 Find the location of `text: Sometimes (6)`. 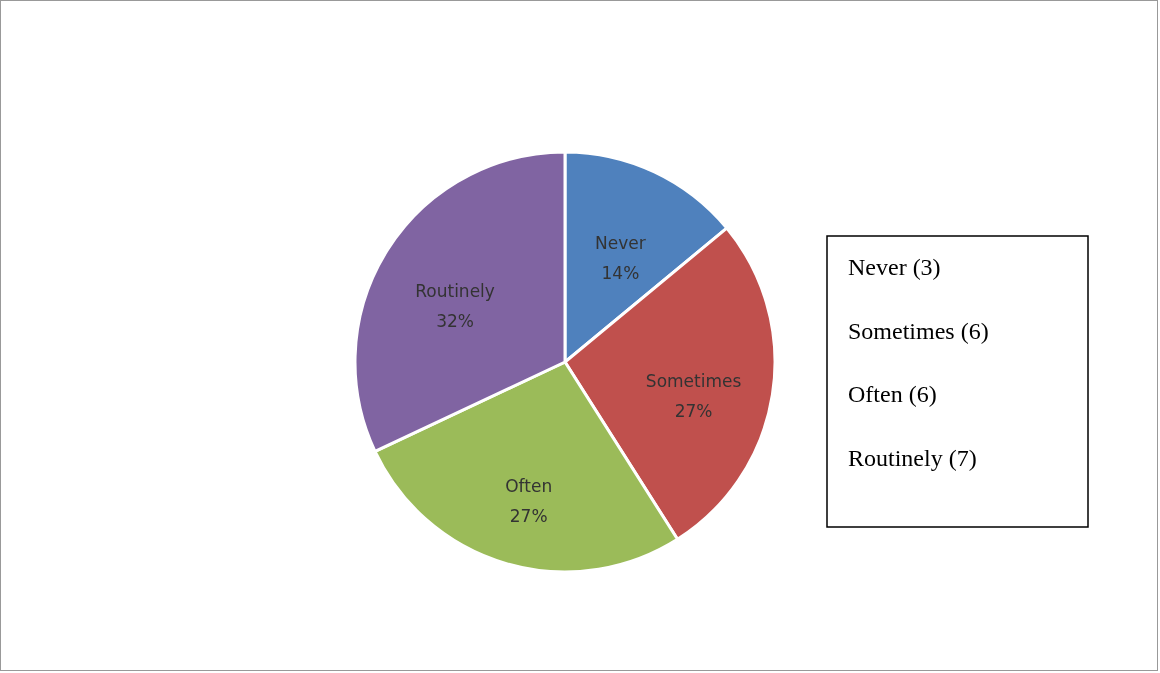

text: Sometimes (6) is located at coordinates (918, 330).